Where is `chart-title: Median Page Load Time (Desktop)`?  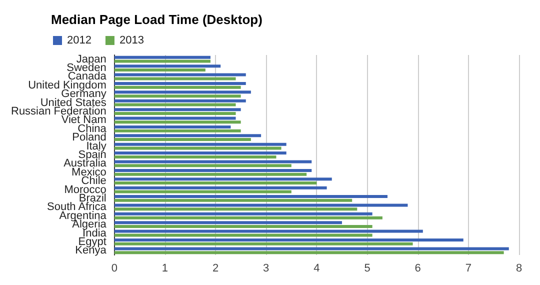
chart-title: Median Page Load Time (Desktop) is located at coordinates (156, 19).